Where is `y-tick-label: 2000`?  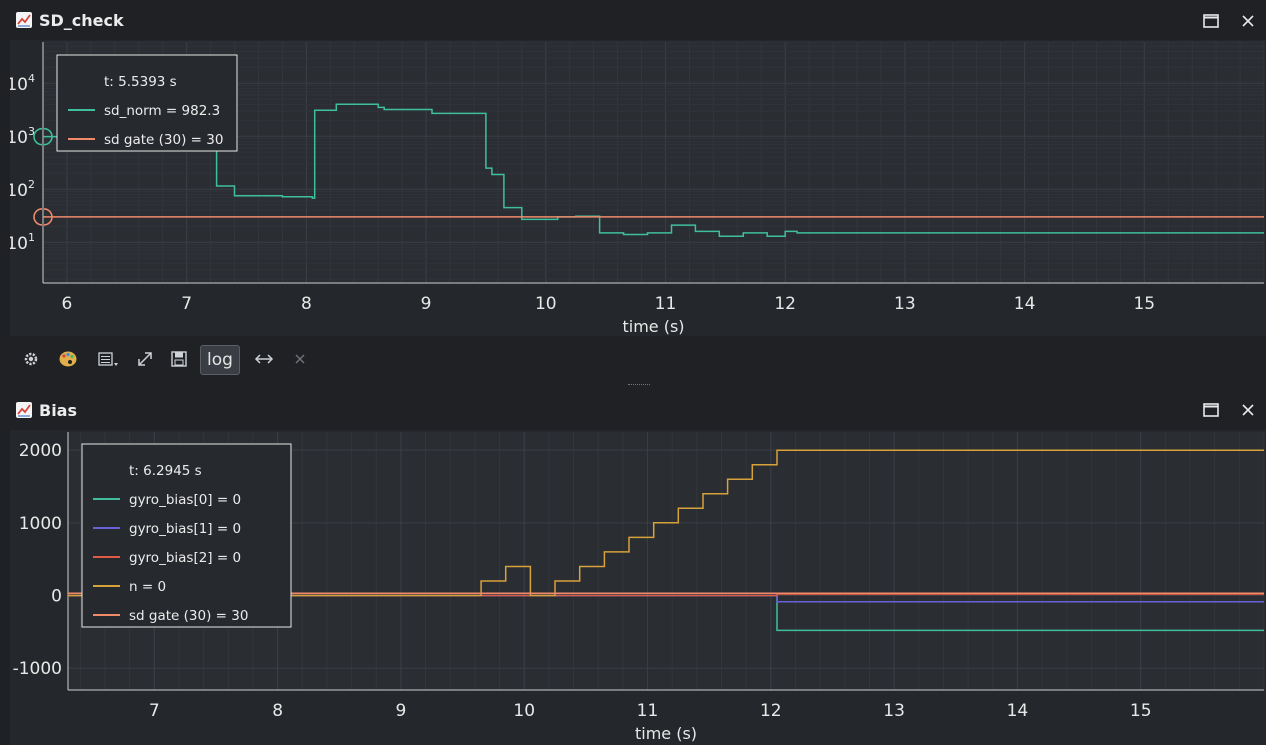 y-tick-label: 2000 is located at coordinates (40, 451).